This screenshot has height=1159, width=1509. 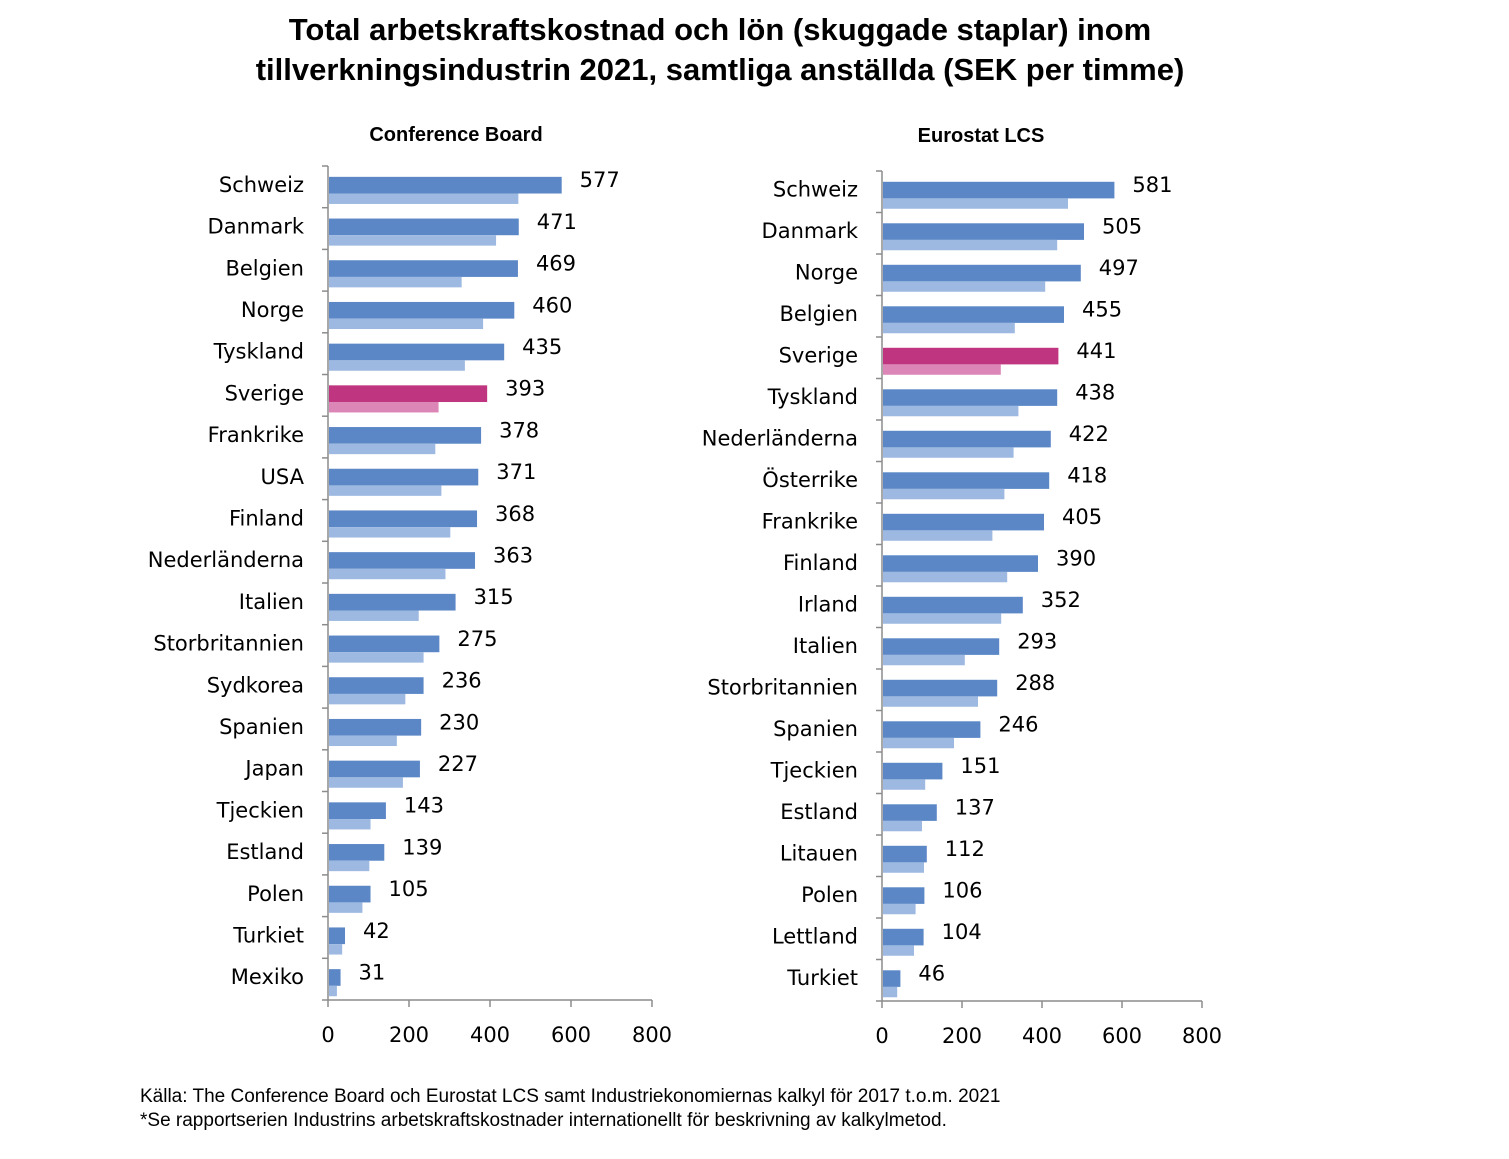 I want to click on value-label-nederlanderna: 363, so click(x=513, y=555).